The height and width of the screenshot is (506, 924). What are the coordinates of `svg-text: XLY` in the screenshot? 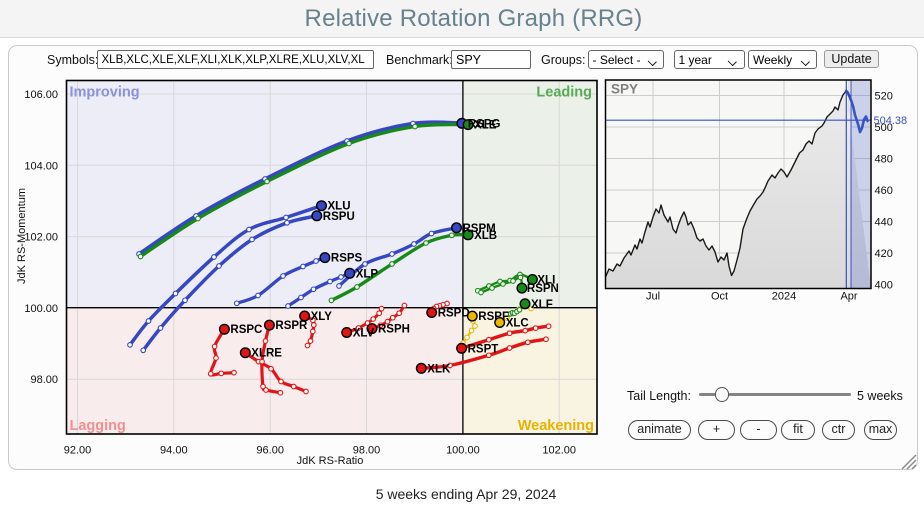 It's located at (322, 317).